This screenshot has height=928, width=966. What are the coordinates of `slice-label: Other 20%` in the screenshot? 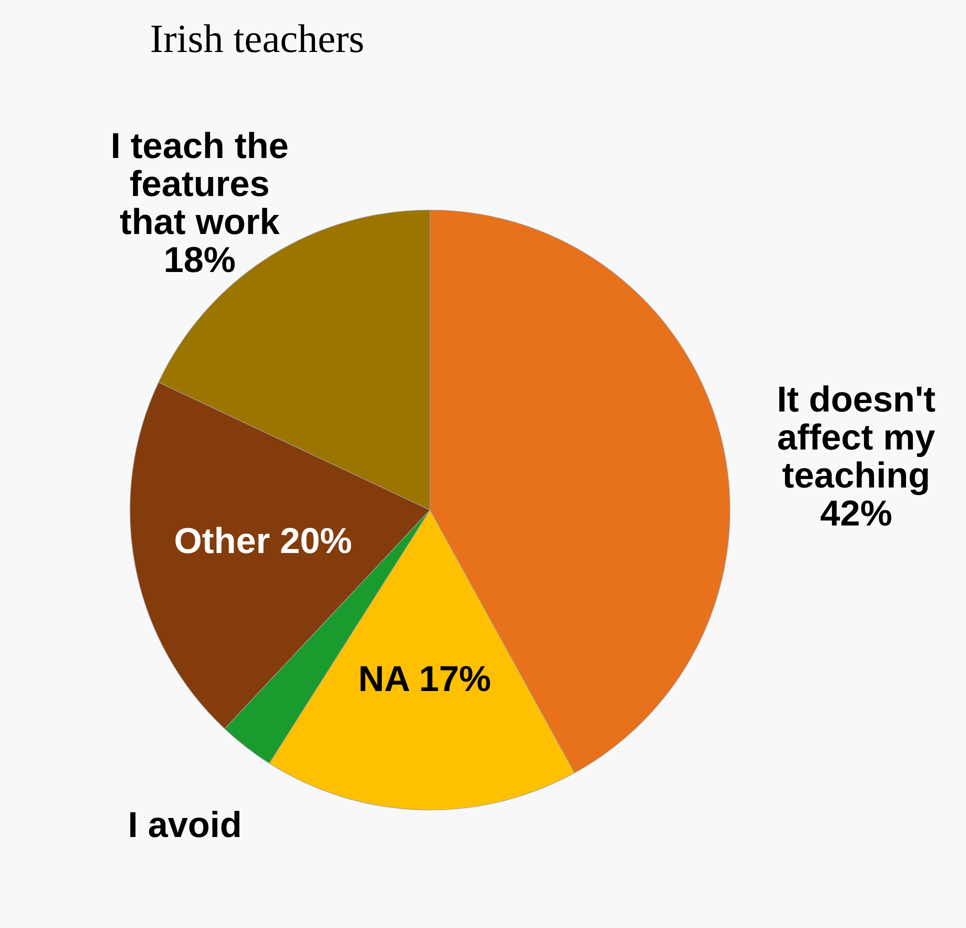 It's located at (263, 540).